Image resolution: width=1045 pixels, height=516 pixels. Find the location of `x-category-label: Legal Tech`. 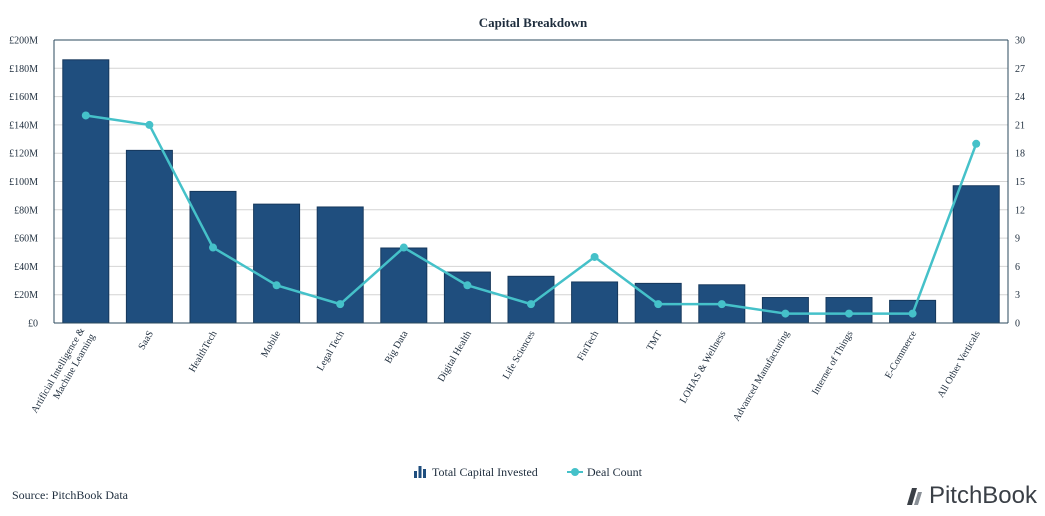

x-category-label: Legal Tech is located at coordinates (331, 351).